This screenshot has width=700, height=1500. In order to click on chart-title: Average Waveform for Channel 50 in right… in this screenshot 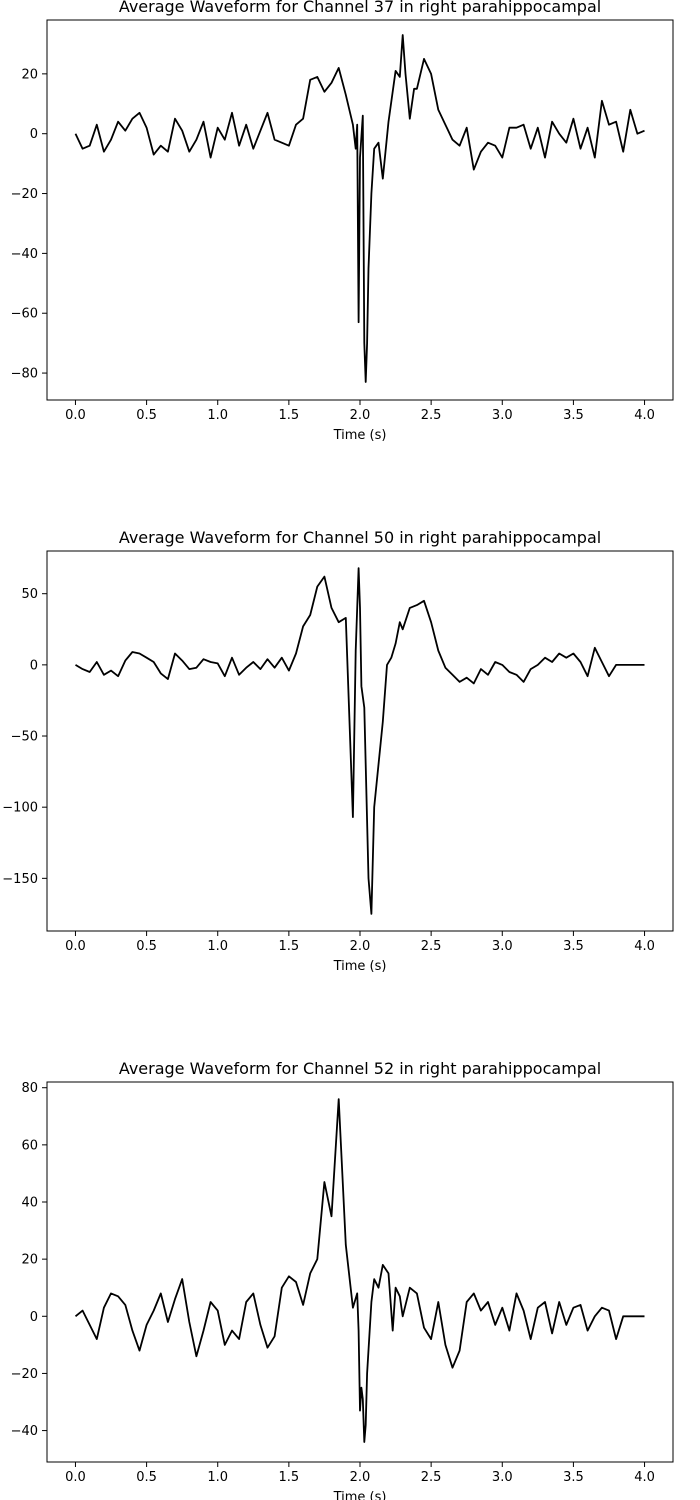, I will do `click(360, 537)`.